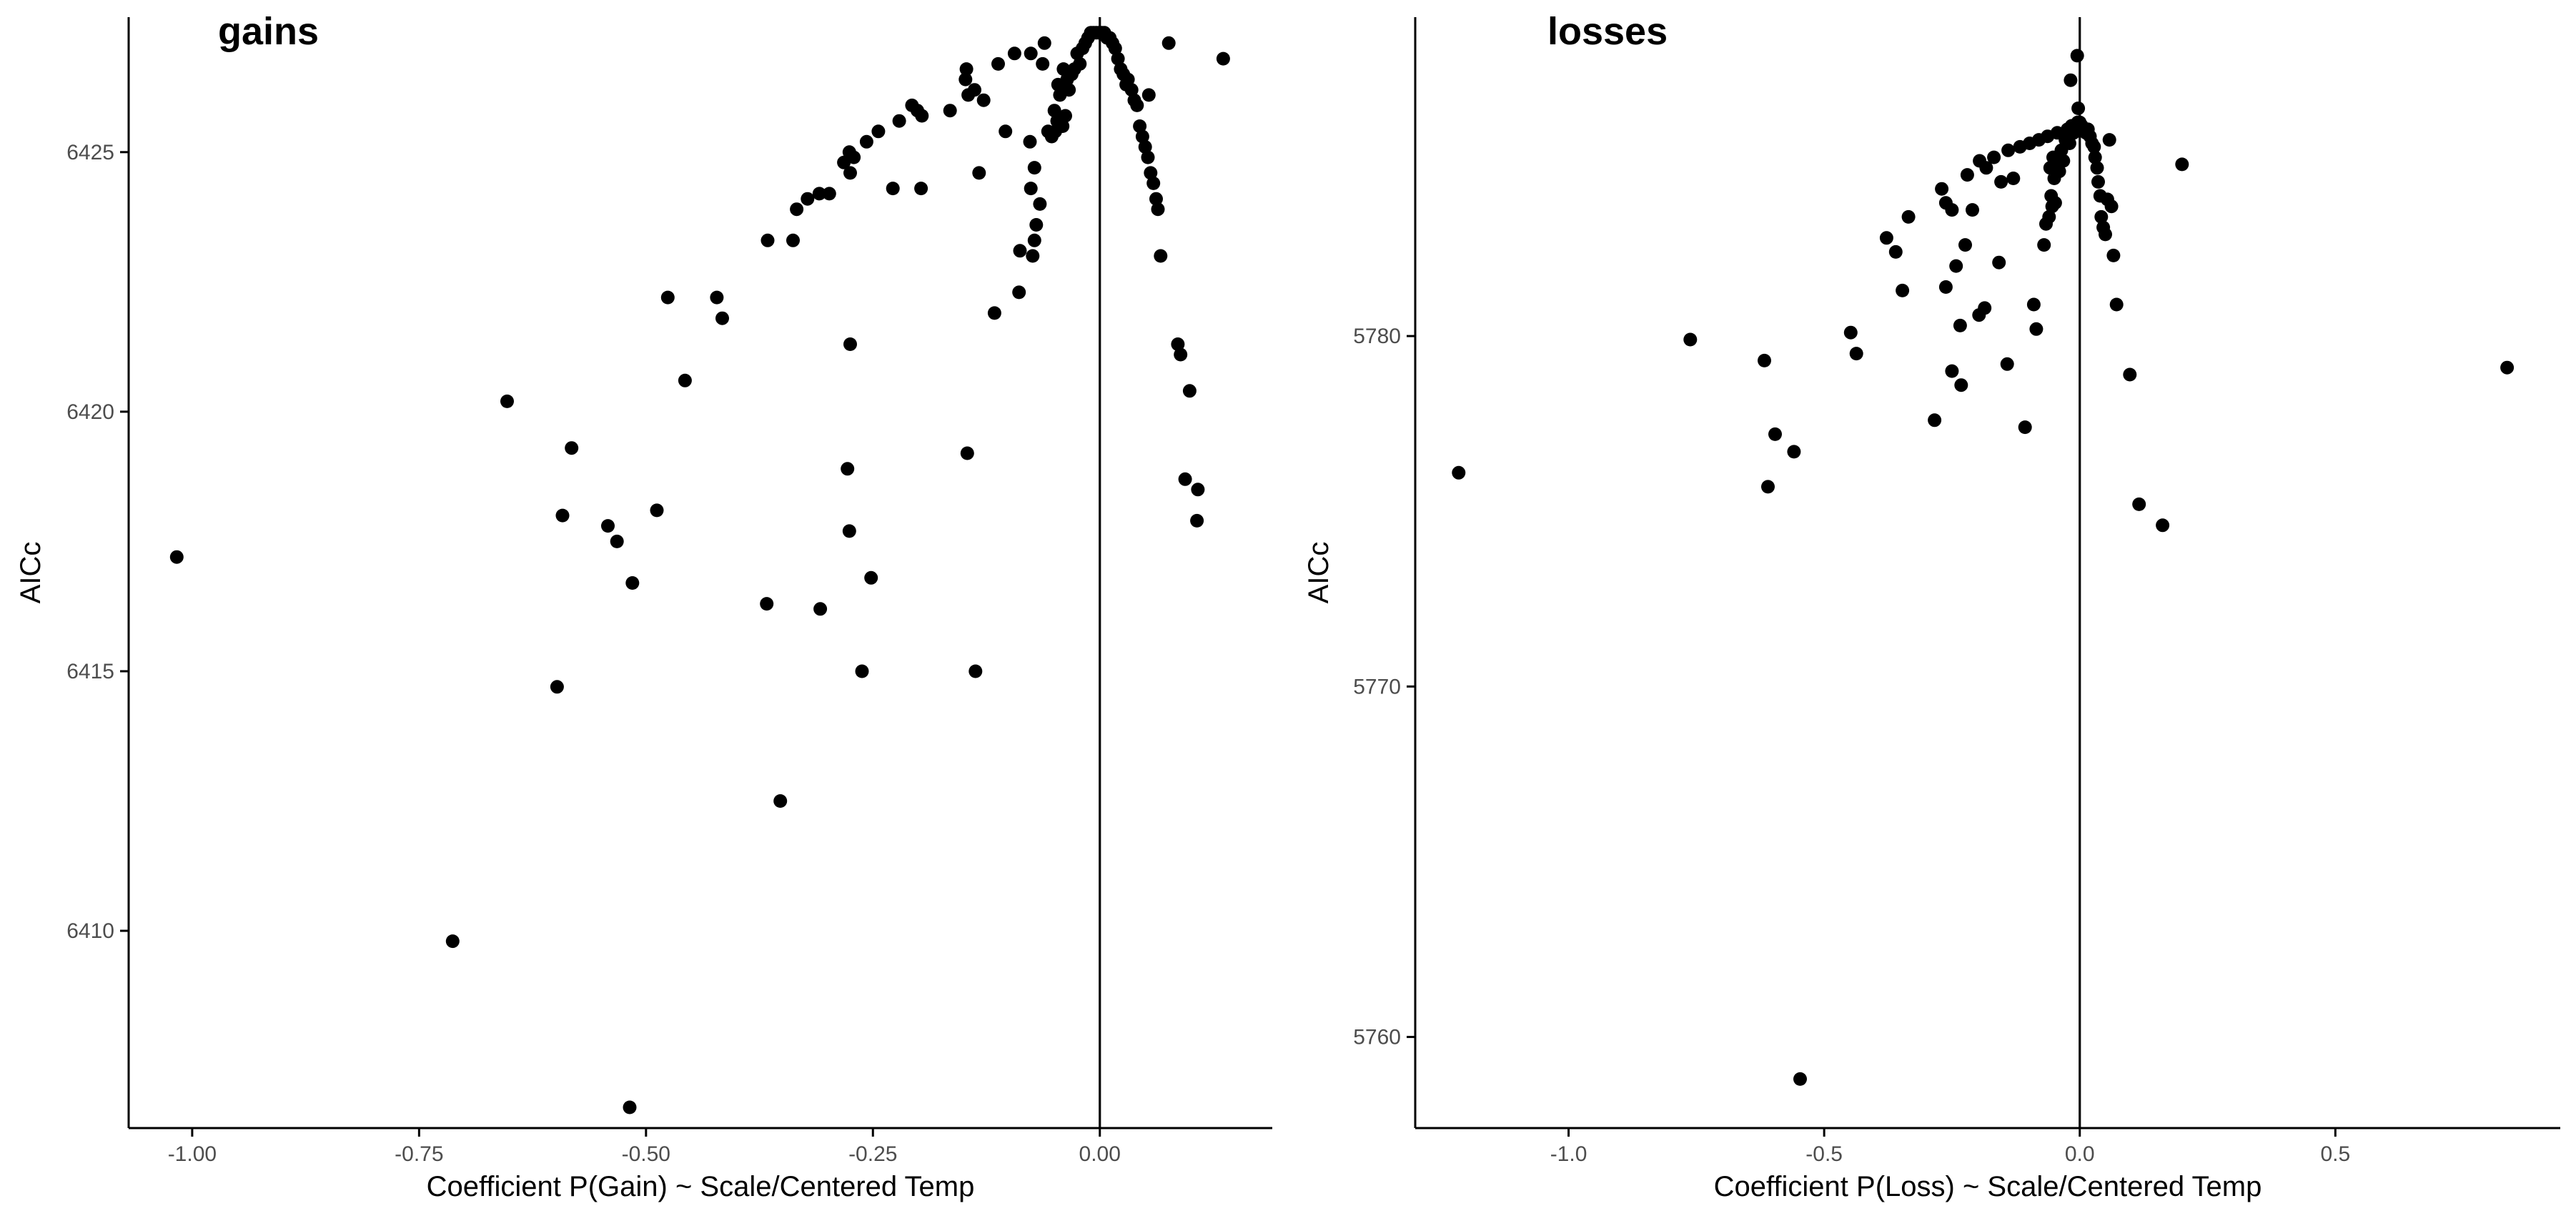  What do you see at coordinates (2080, 1154) in the screenshot?
I see `losses-x-tick-label-2: 0.0` at bounding box center [2080, 1154].